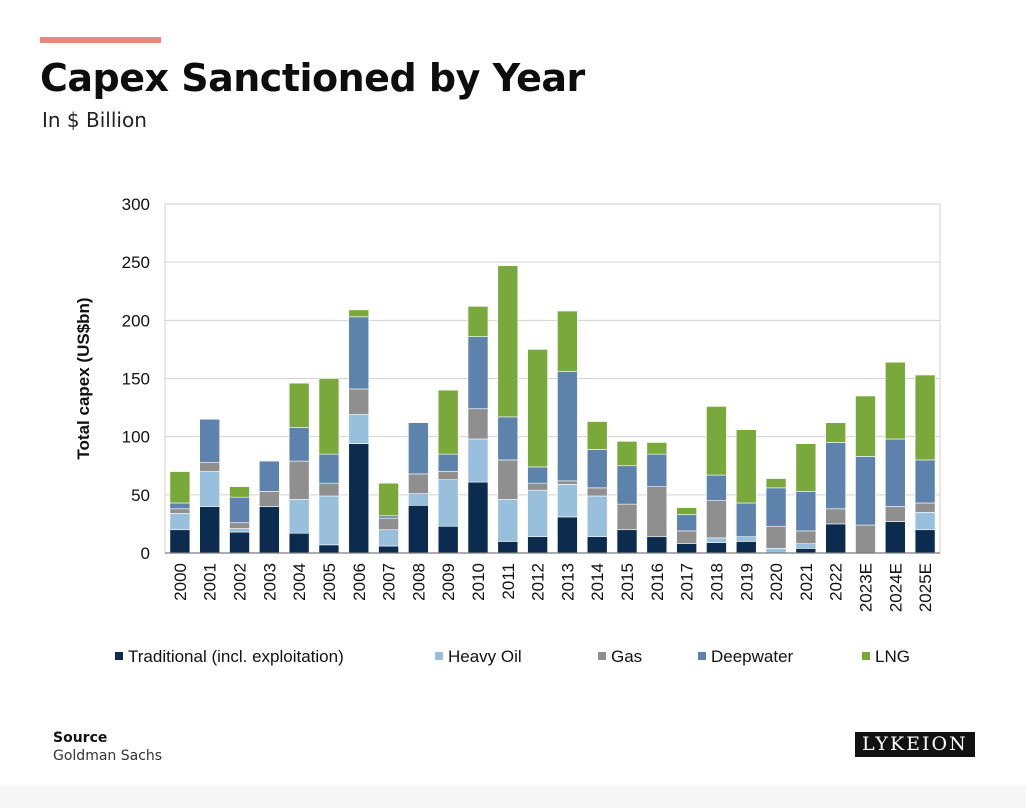  Describe the element at coordinates (538, 582) in the screenshot. I see `x-tick-label: 2012` at that location.